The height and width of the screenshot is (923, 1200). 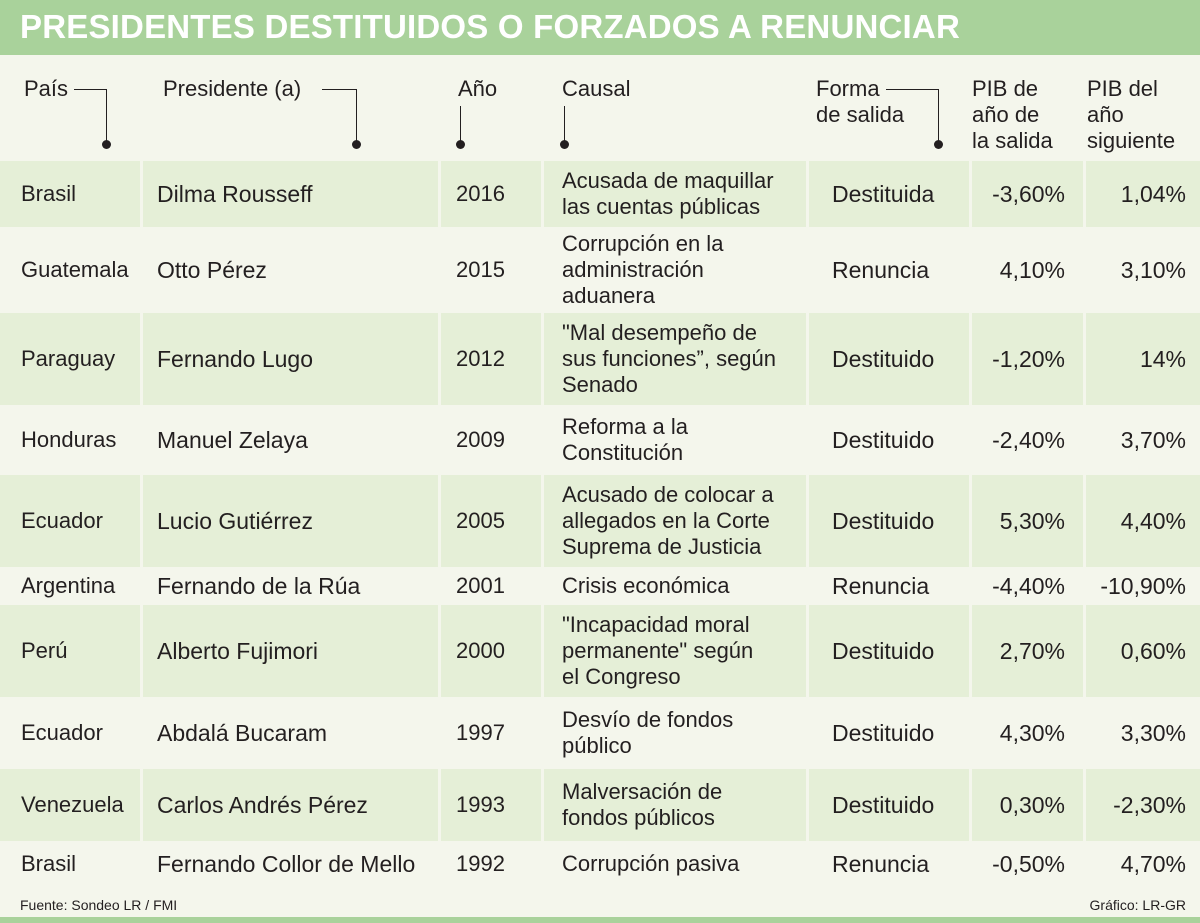 What do you see at coordinates (1143, 585) in the screenshot?
I see `cell-pib-siguiente-text: -10,90%` at bounding box center [1143, 585].